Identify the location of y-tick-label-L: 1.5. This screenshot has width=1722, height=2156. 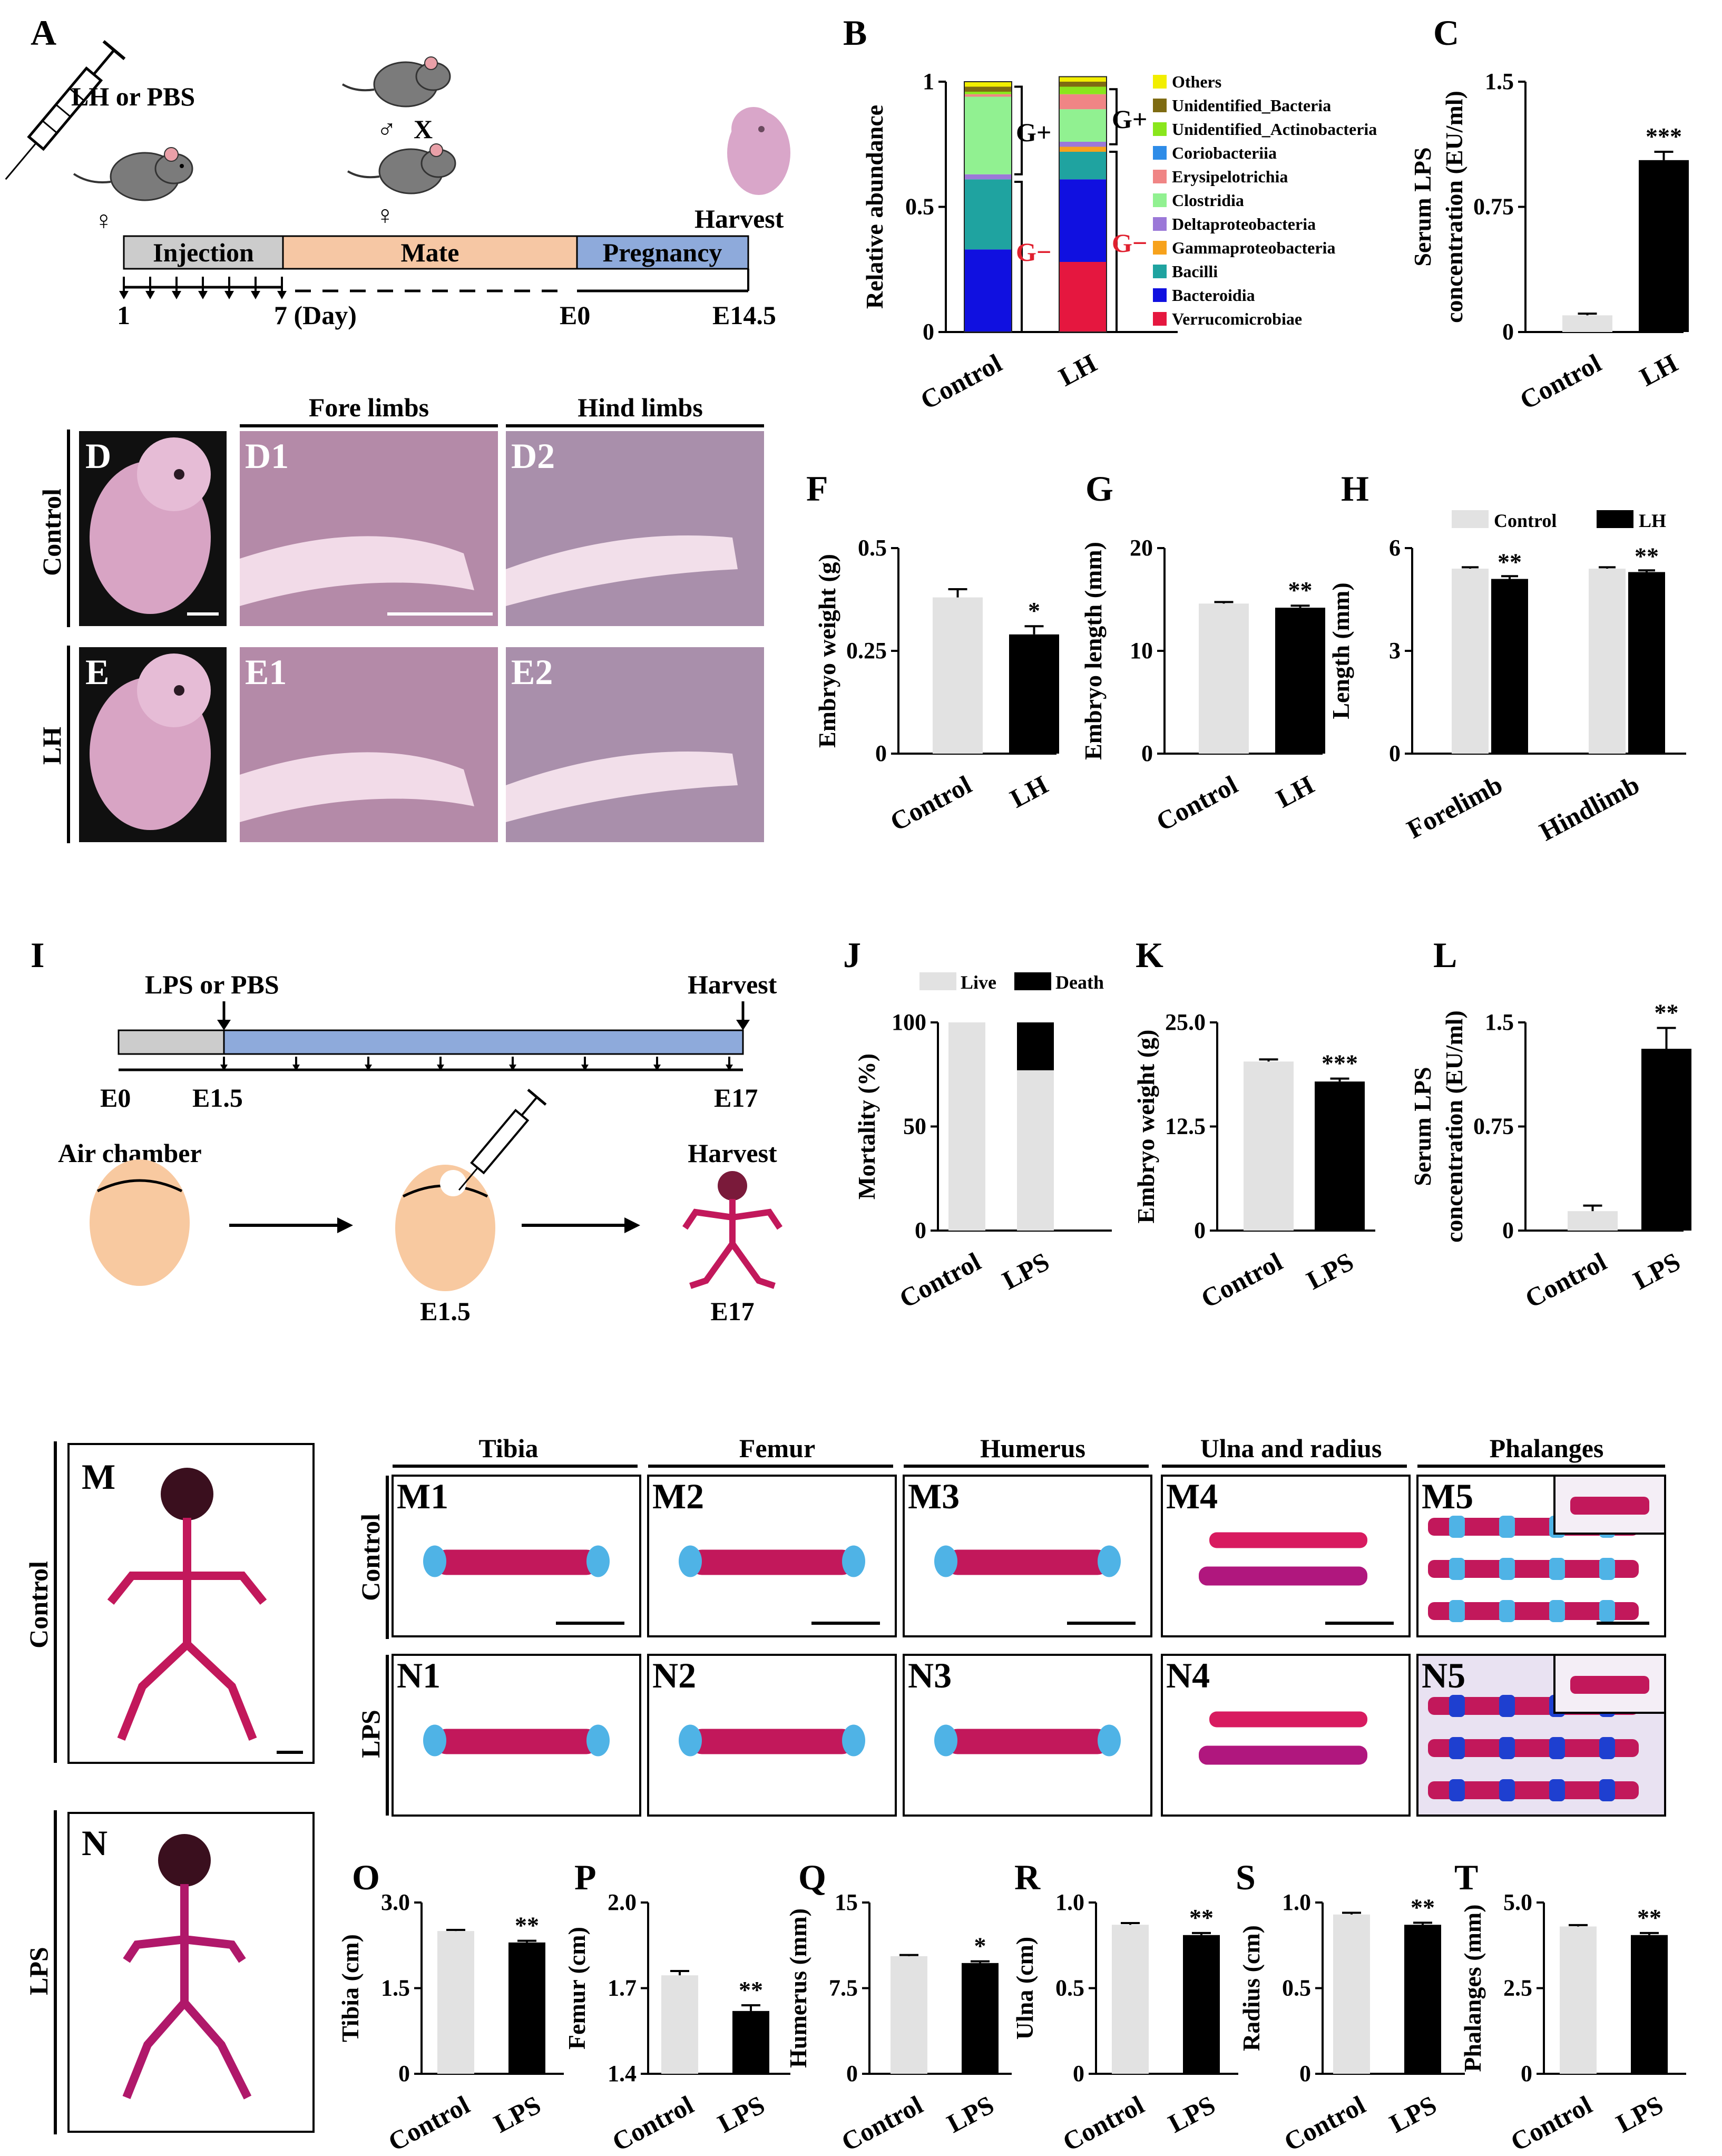
(1499, 1022).